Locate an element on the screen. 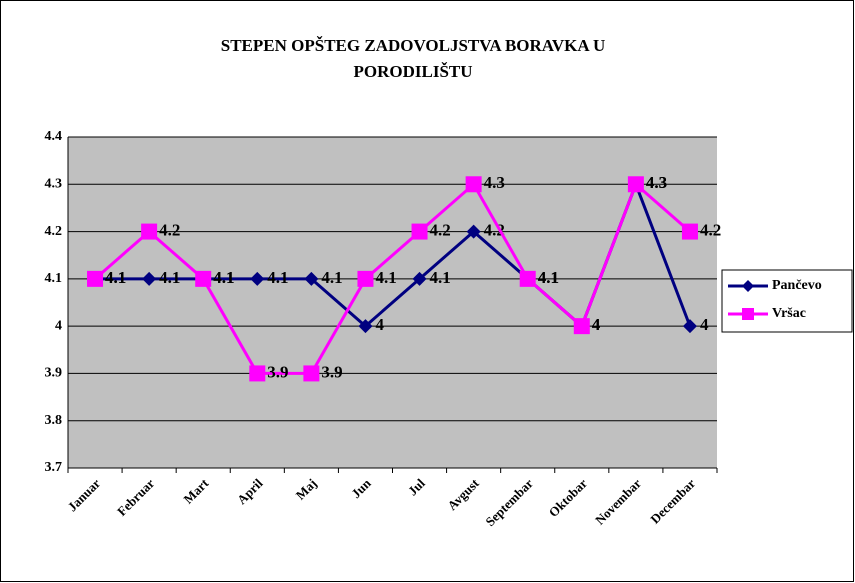 This screenshot has width=855, height=583. chart-title: STEPEN OPŠTEG ZADOVOLJSTVA BORAVKA U is located at coordinates (413, 45).